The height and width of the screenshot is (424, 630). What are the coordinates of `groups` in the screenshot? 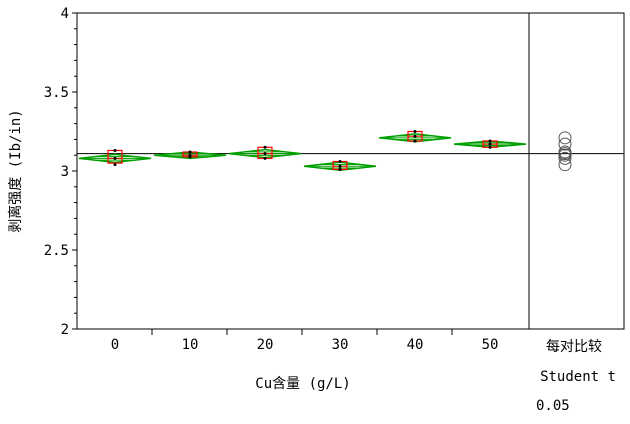 It's located at (302, 150).